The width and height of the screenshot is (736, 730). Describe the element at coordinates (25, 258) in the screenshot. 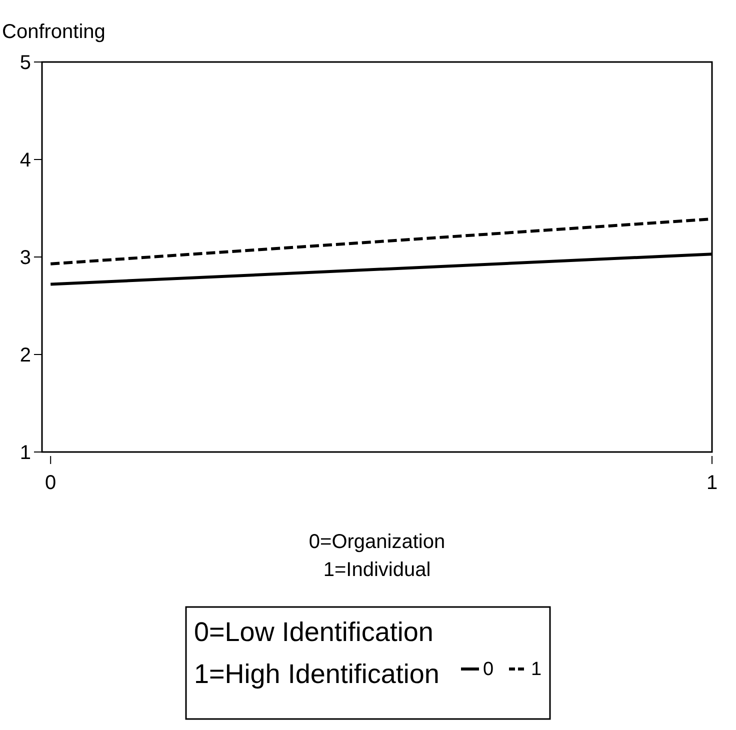

I see `y-tick-label: 3` at that location.